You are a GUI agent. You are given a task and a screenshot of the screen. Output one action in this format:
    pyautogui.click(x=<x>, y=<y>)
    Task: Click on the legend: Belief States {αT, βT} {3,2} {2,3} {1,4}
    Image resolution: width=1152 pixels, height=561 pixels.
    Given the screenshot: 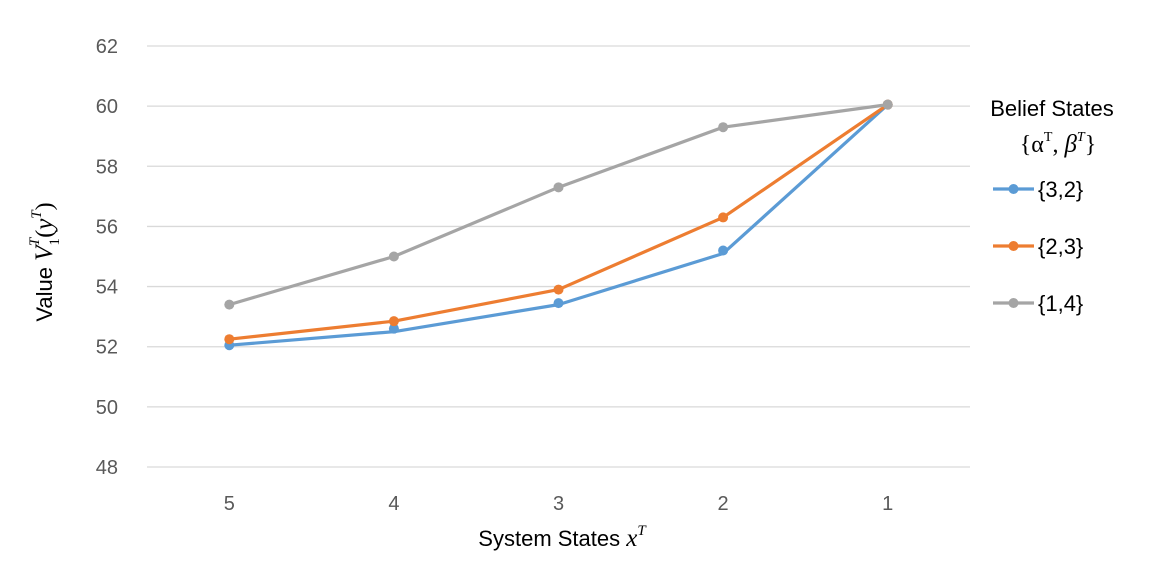 What is the action you would take?
    pyautogui.click(x=1052, y=206)
    